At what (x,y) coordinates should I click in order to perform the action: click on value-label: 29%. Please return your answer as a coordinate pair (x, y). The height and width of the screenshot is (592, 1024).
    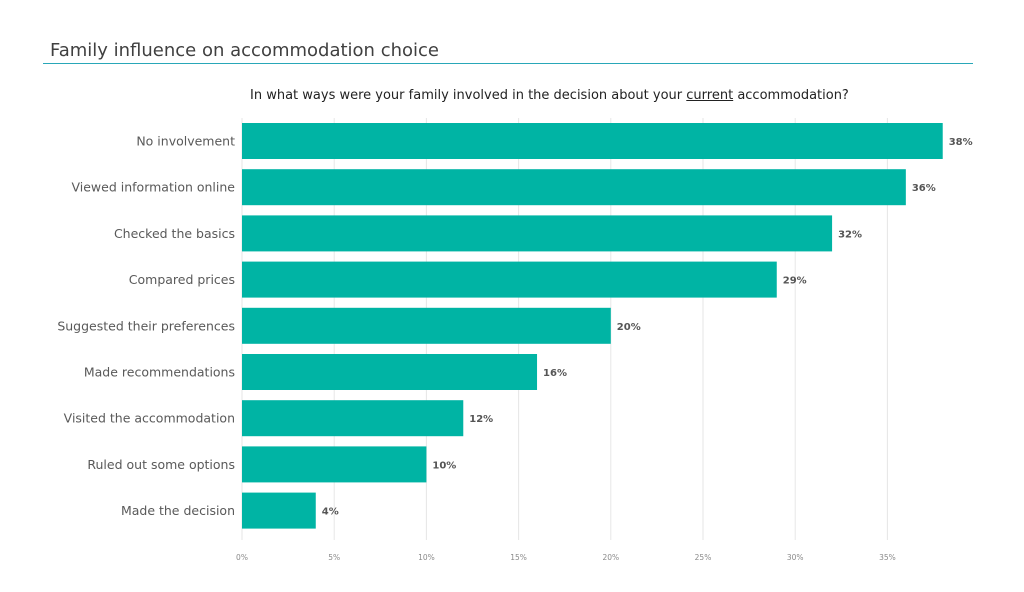
    Looking at the image, I should click on (795, 281).